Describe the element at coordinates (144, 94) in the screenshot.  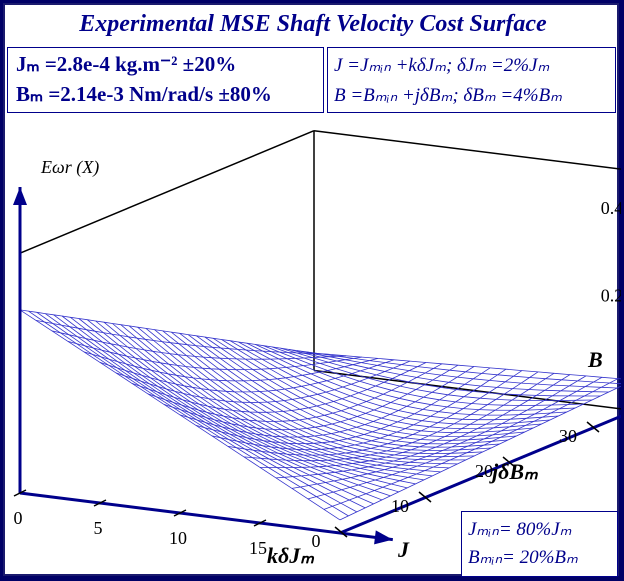
I see `bm-parameter: Bₘ =2.14e-3 Nm/rad/s ±80%` at that location.